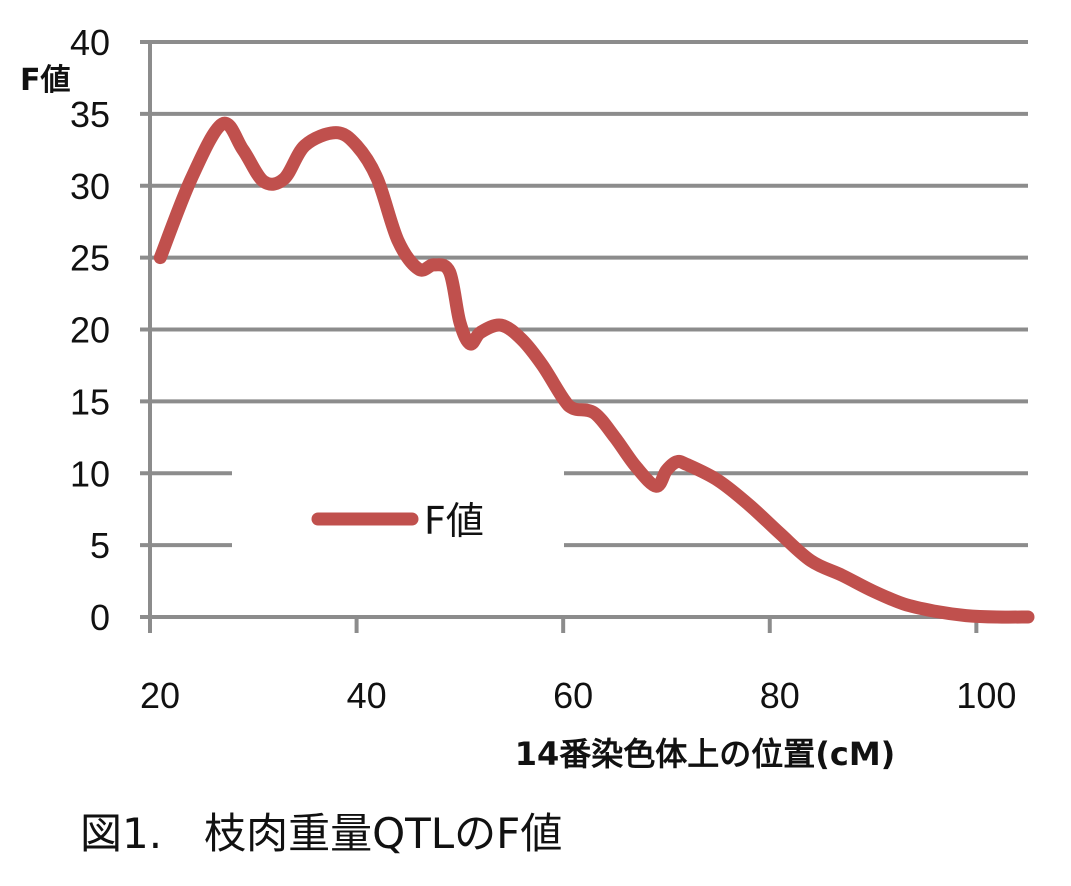 Image resolution: width=1071 pixels, height=886 pixels. I want to click on figure-caption: 図1. 枝肉重量QTLのF値, so click(321, 833).